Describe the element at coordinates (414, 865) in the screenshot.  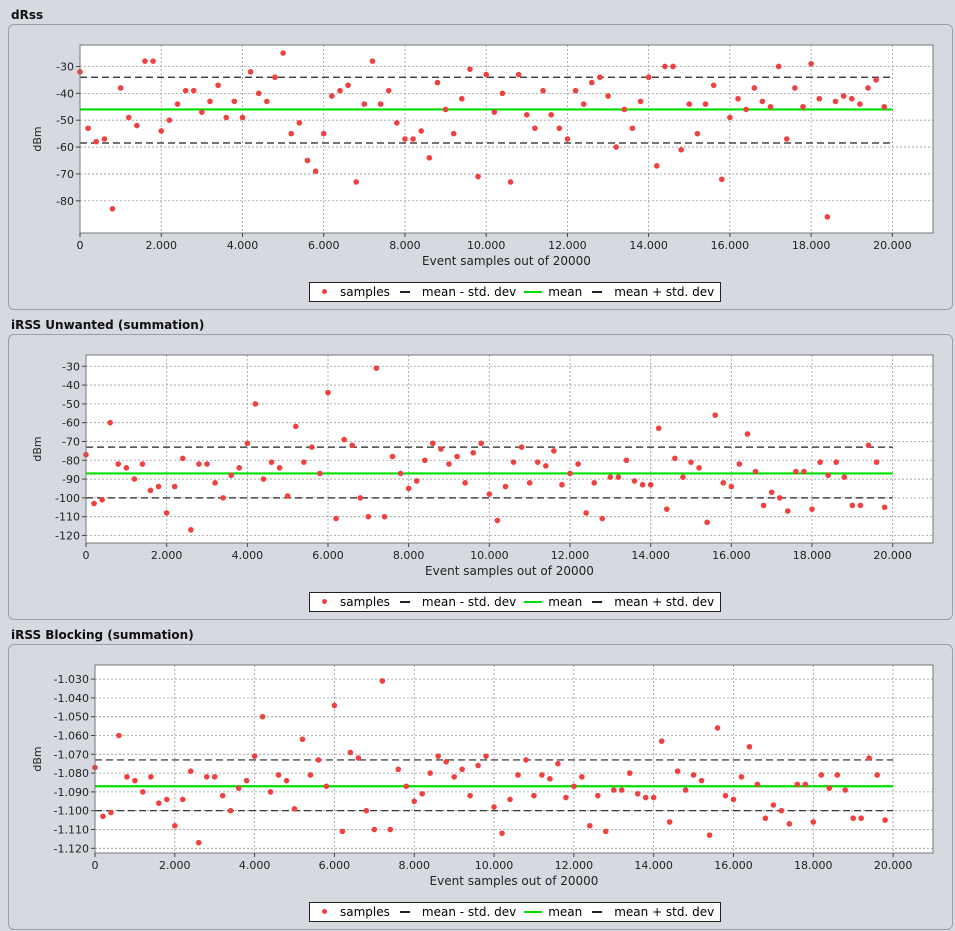
I see `x-tick-label: 8.000` at that location.